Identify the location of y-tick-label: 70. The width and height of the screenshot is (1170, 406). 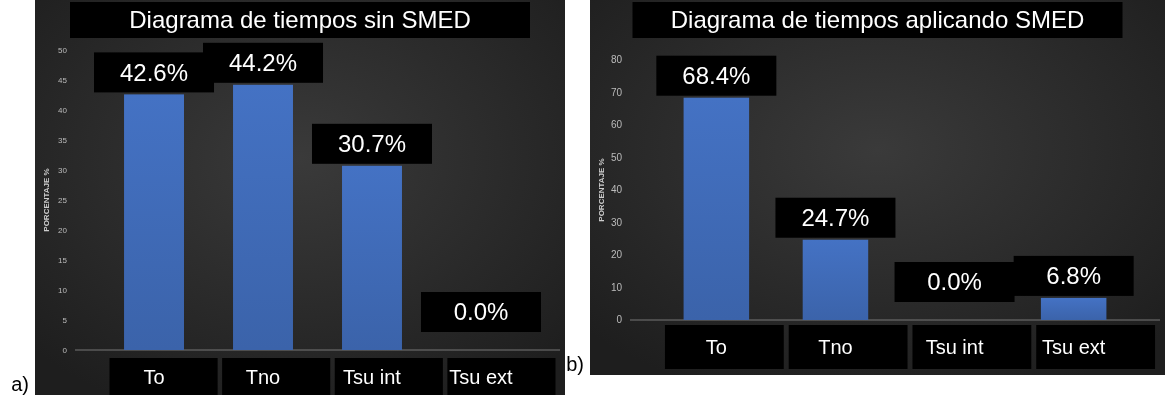
(616, 92).